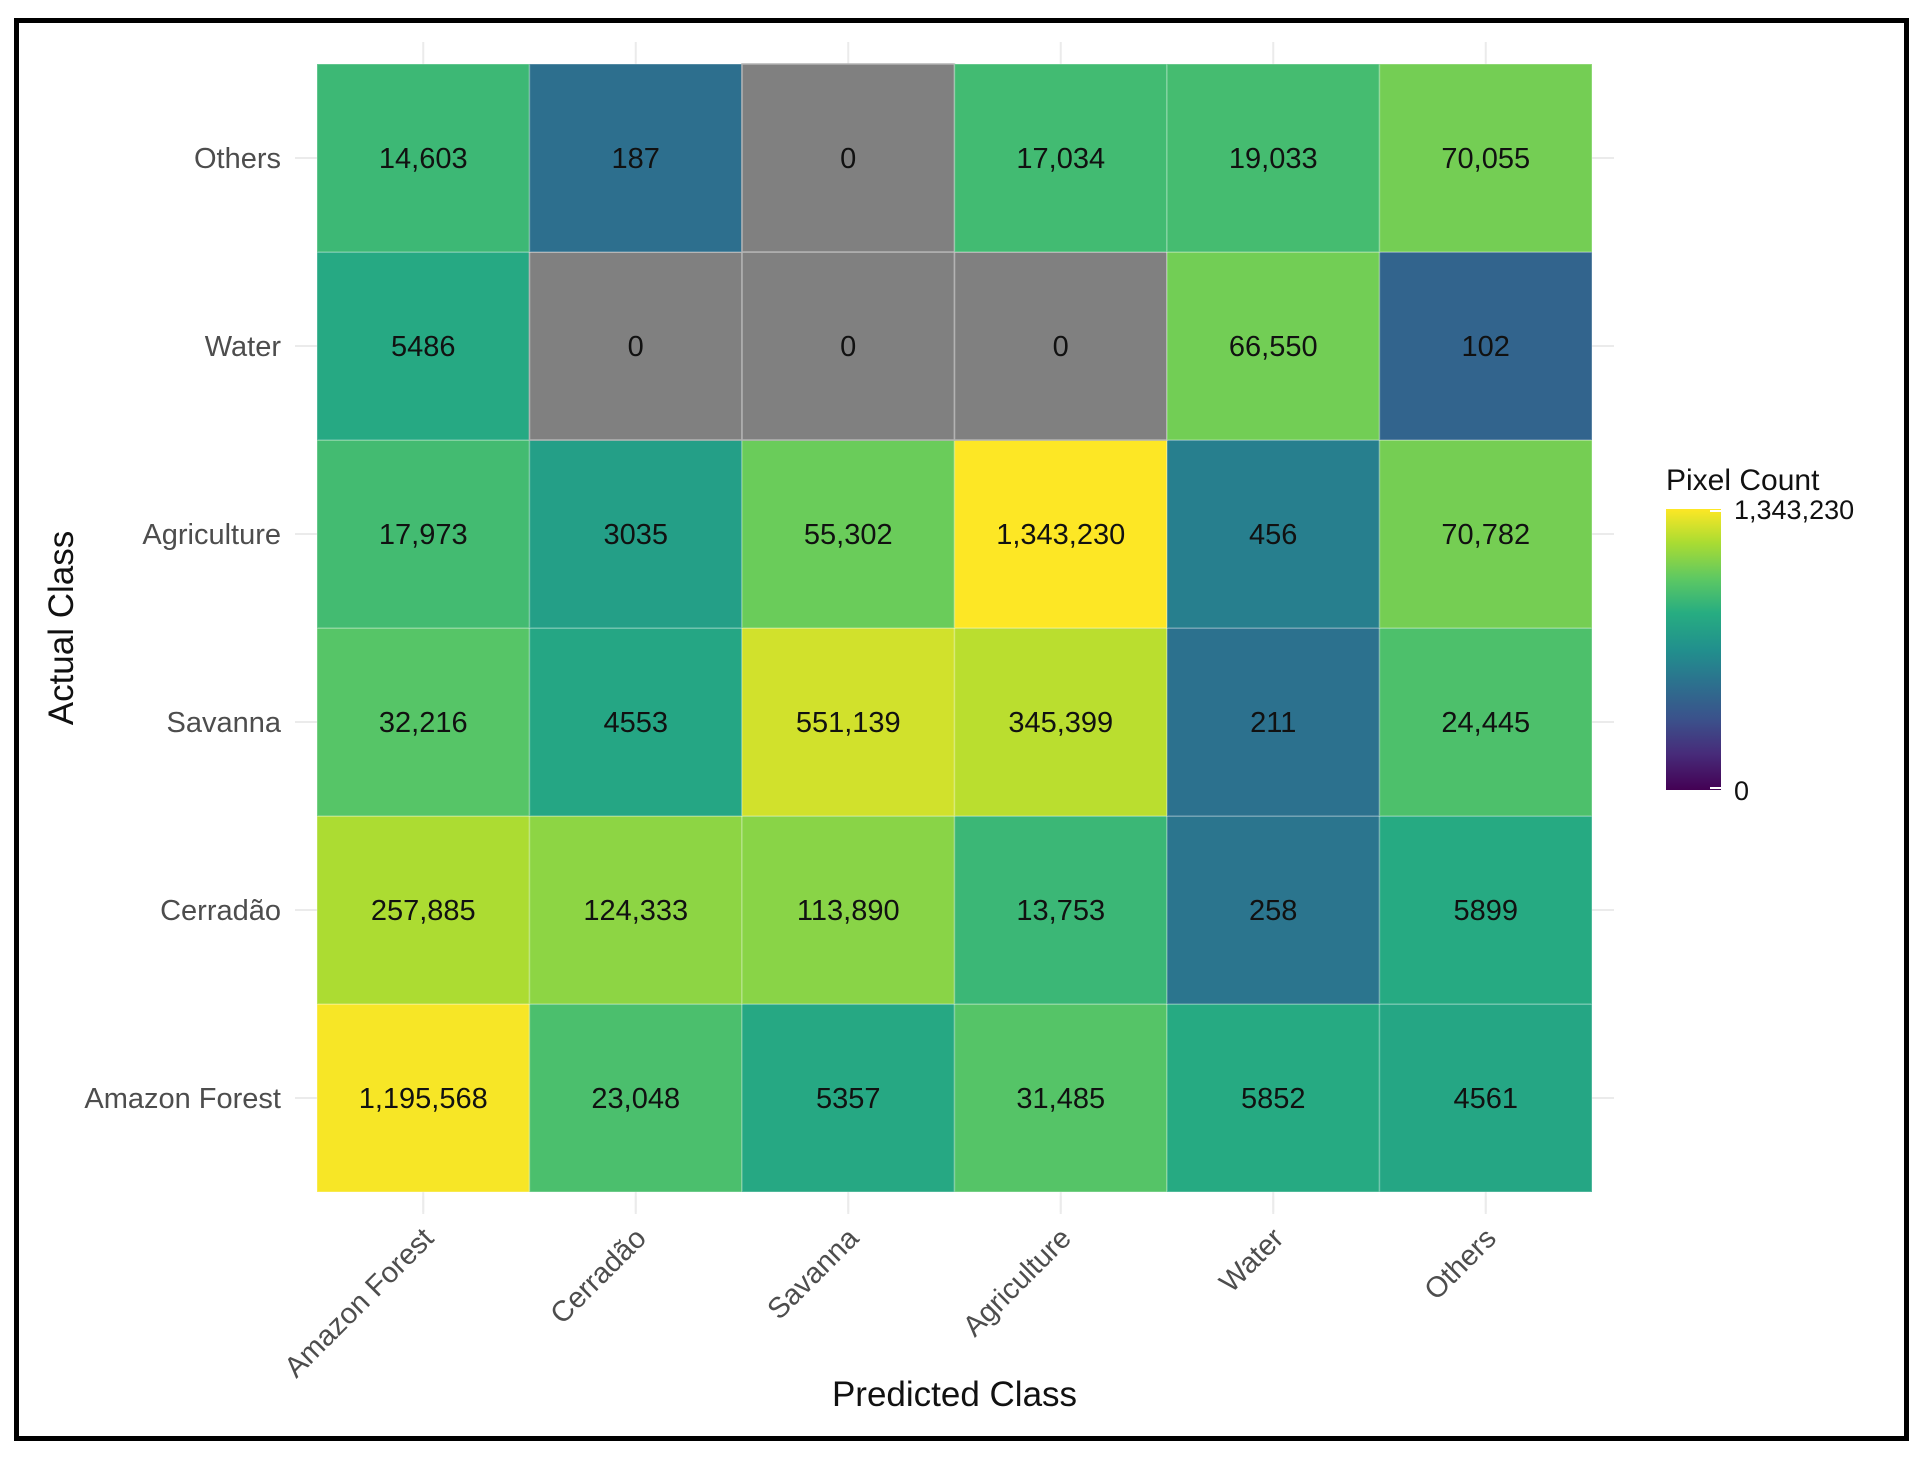  I want to click on cell-value-label: 70,782, so click(1485, 535).